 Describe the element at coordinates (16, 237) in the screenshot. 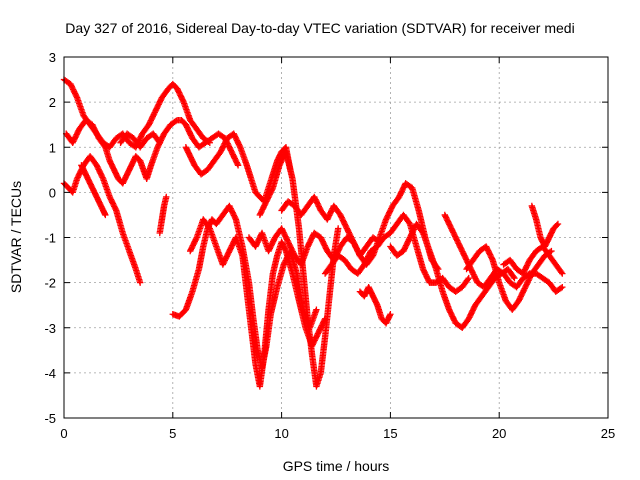

I see `y-axis-label: SDTVAR / TECUs` at that location.